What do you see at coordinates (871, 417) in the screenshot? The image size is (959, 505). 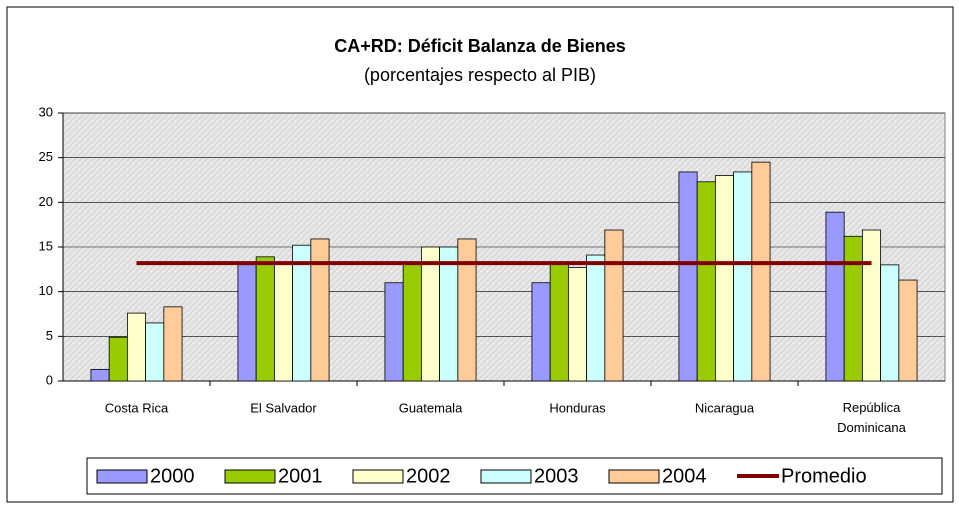 I see `x-tick-label: República Dominicana` at bounding box center [871, 417].